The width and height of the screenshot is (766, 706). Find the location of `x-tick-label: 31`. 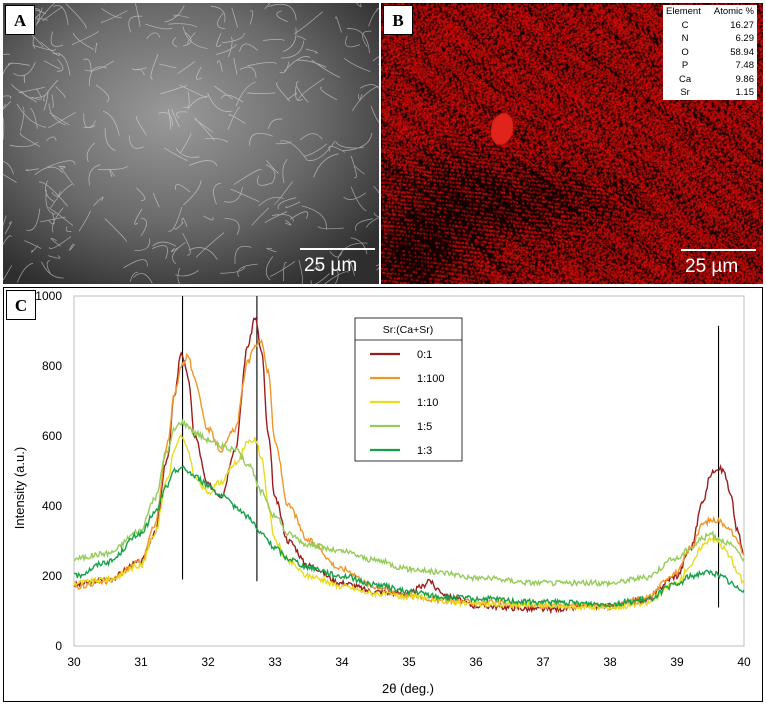

x-tick-label: 31 is located at coordinates (141, 662).